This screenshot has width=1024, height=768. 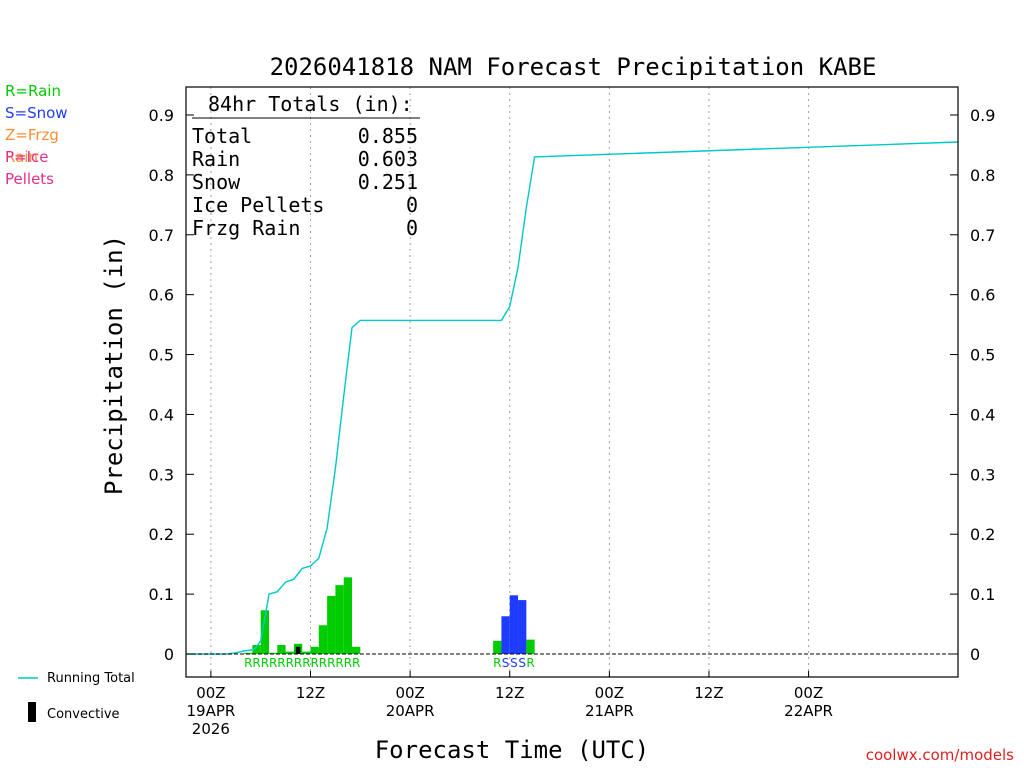 I want to click on totals-label: Total, so click(x=222, y=136).